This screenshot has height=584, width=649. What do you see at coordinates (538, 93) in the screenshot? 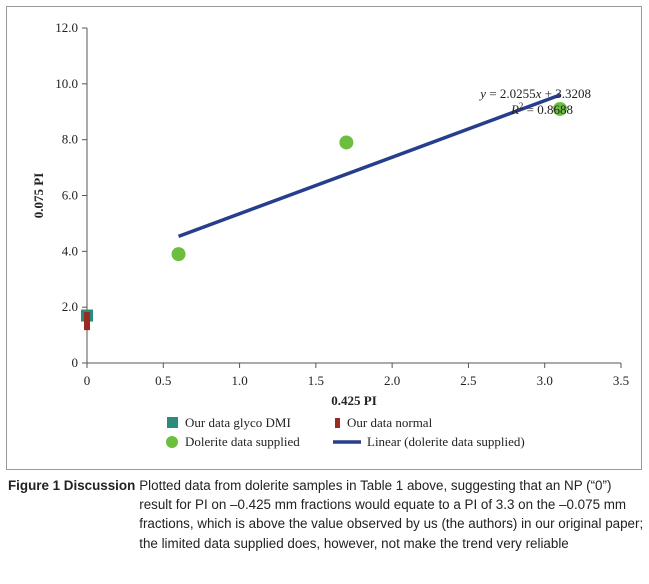
I see `equation-part: x` at bounding box center [538, 93].